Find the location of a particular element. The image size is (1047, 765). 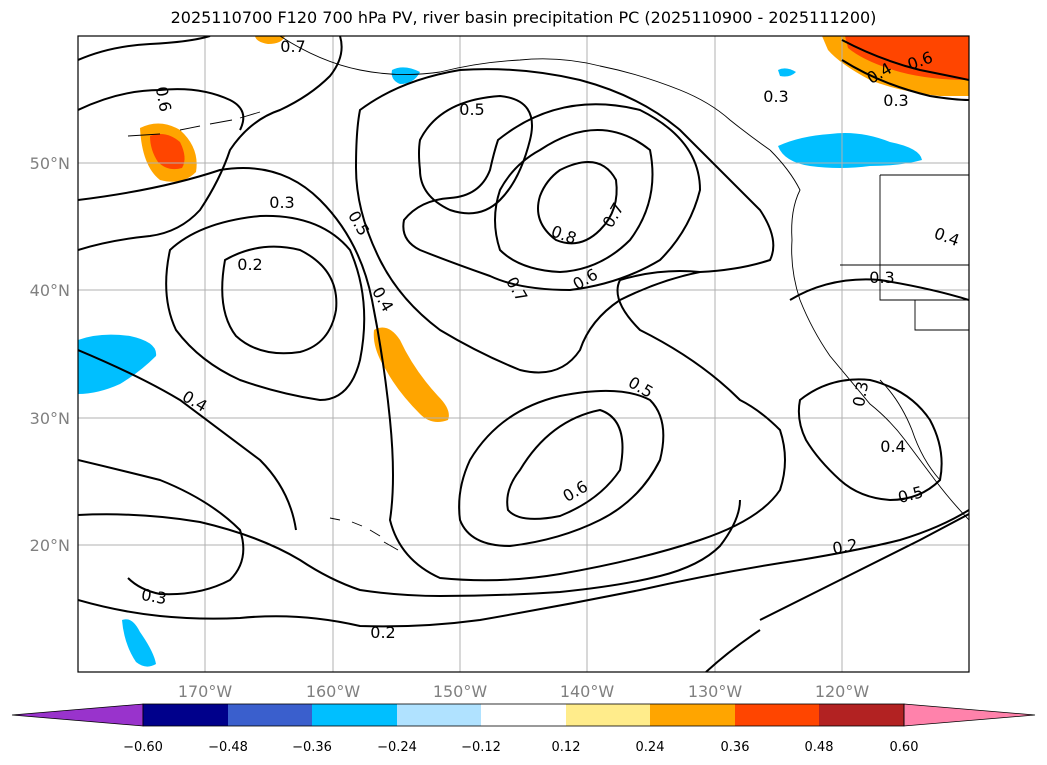

clabel-1: 0.7 is located at coordinates (292, 46).